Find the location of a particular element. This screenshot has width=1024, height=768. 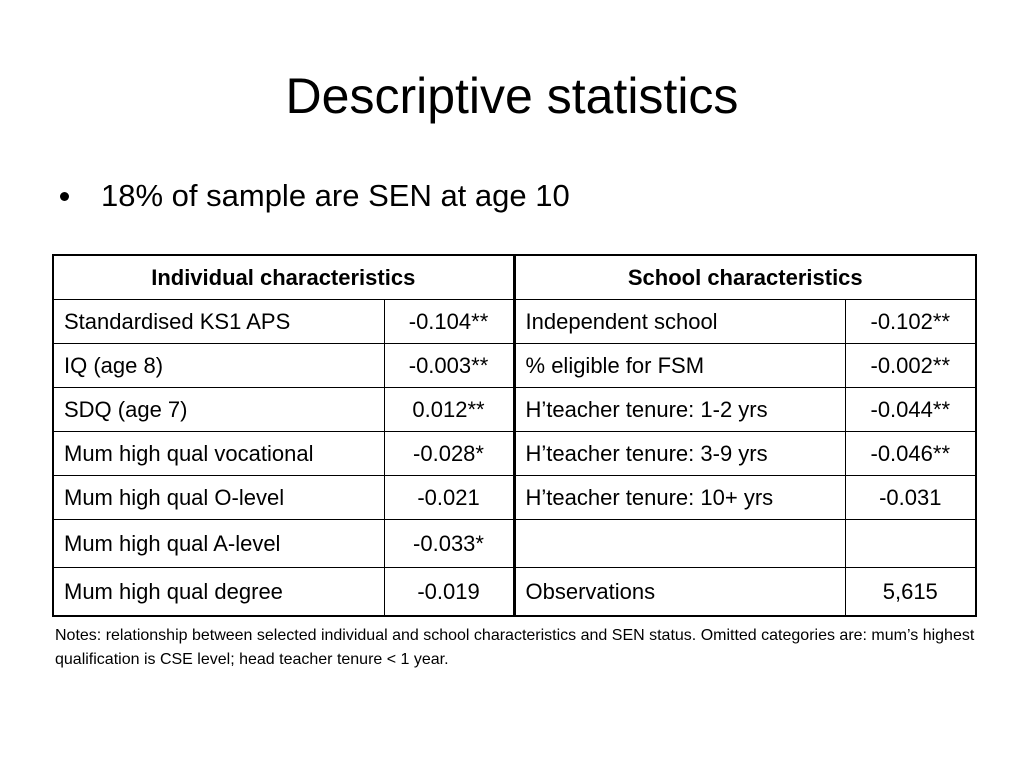

individual-label: Mum high qual A-level is located at coordinates (218, 543).